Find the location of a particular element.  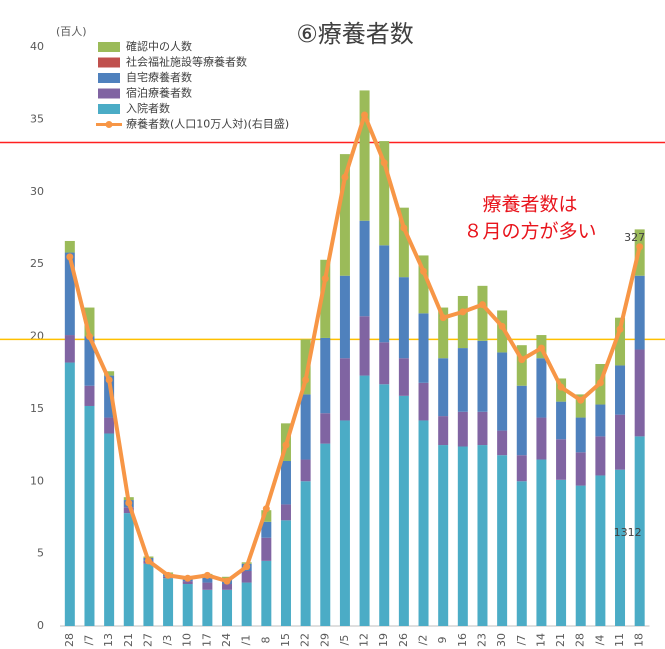

x-tick-label: 12 is located at coordinates (364, 640).